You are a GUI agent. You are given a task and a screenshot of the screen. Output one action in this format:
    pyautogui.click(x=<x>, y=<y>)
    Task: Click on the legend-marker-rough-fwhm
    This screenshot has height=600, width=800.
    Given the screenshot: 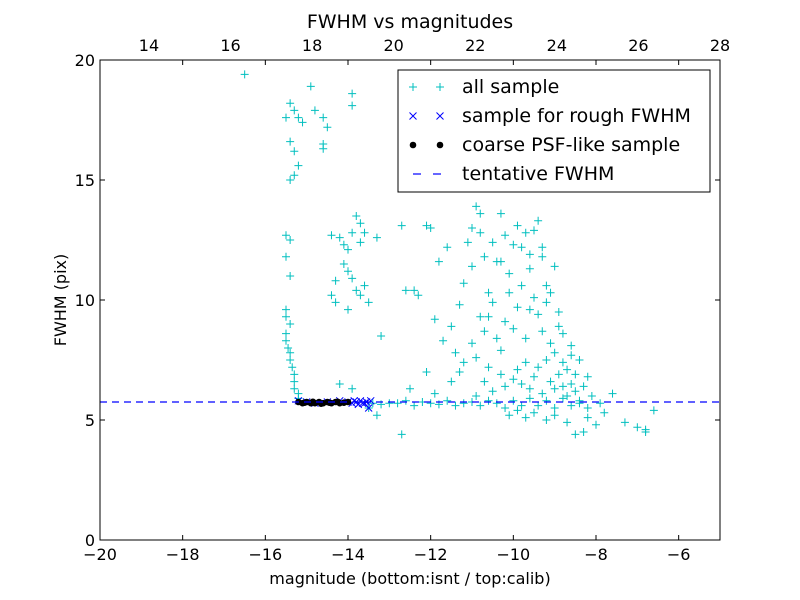 What is the action you would take?
    pyautogui.click(x=440, y=116)
    